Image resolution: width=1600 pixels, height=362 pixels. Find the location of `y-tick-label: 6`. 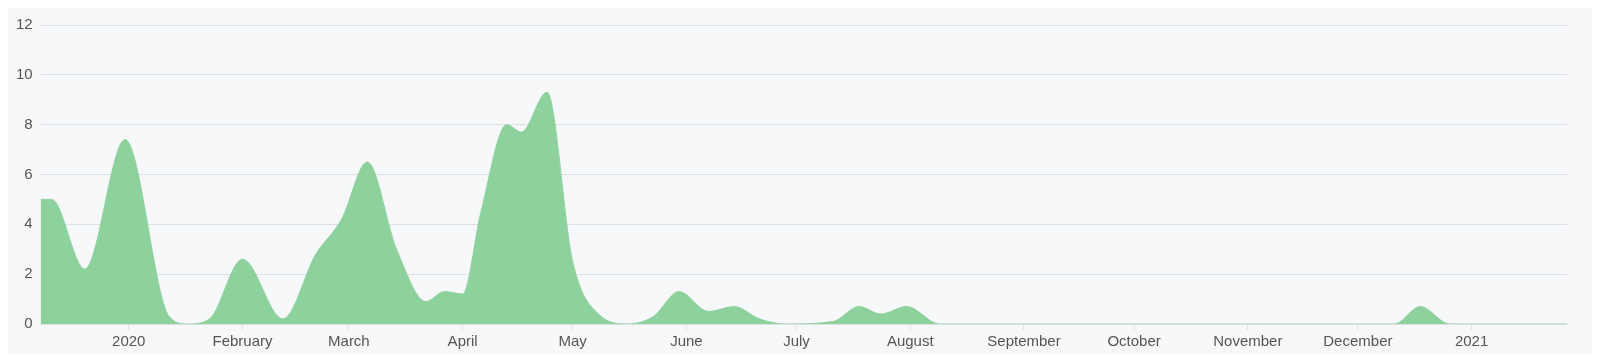

y-tick-label: 6 is located at coordinates (28, 173).